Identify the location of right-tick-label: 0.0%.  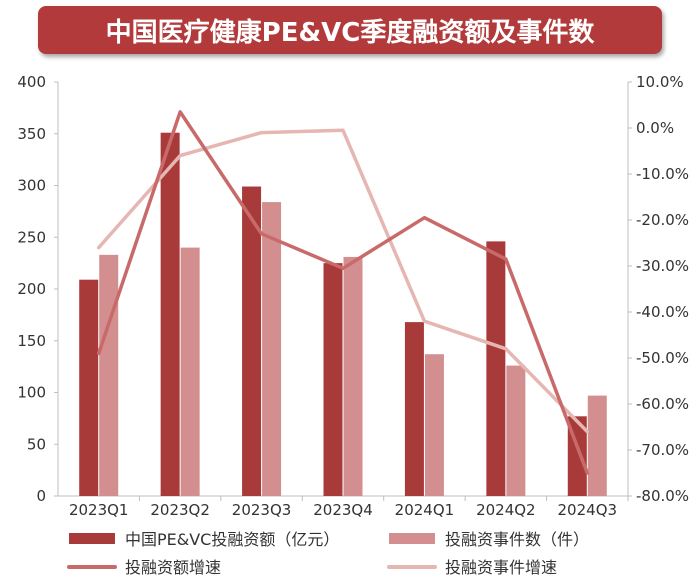
(655, 128).